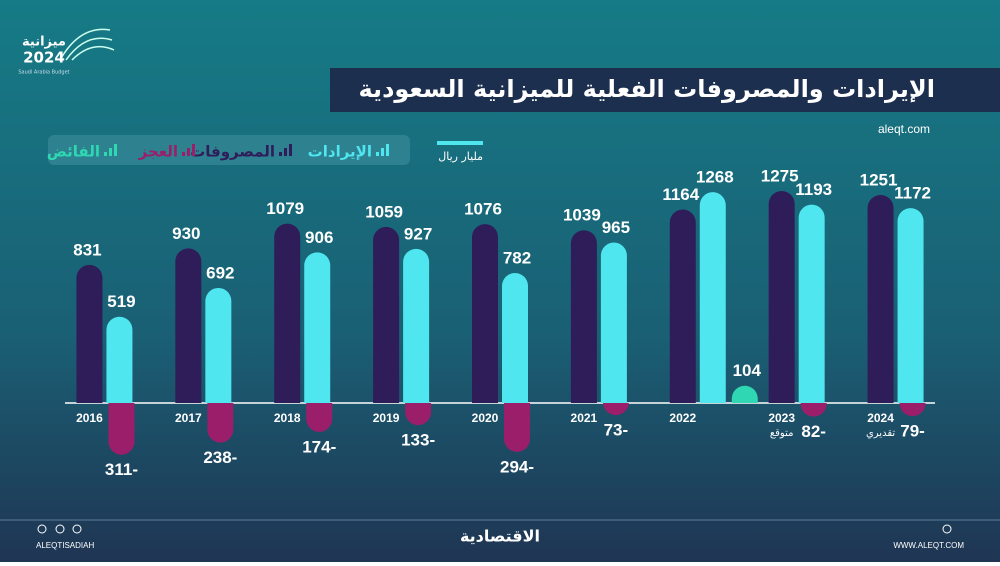 Image resolution: width=1000 pixels, height=566 pixels. I want to click on value-label: 965, so click(616, 227).